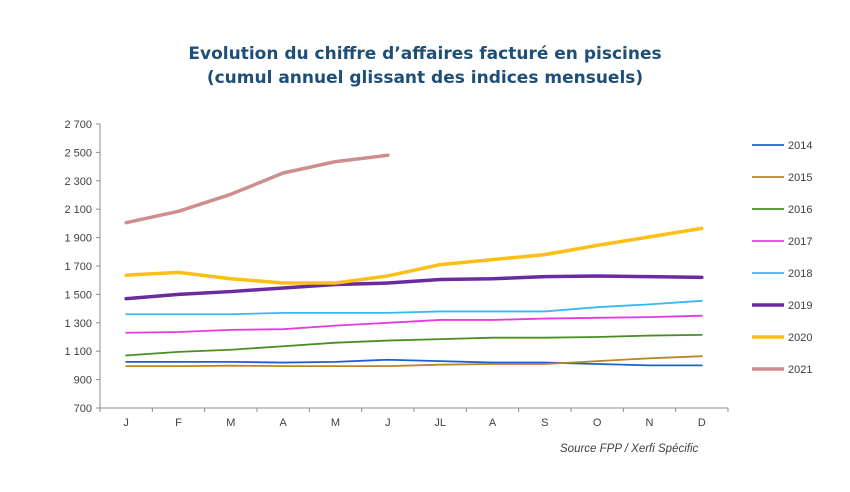 Image resolution: width=850 pixels, height=492 pixels. Describe the element at coordinates (800, 210) in the screenshot. I see `legend-label: 2016` at that location.